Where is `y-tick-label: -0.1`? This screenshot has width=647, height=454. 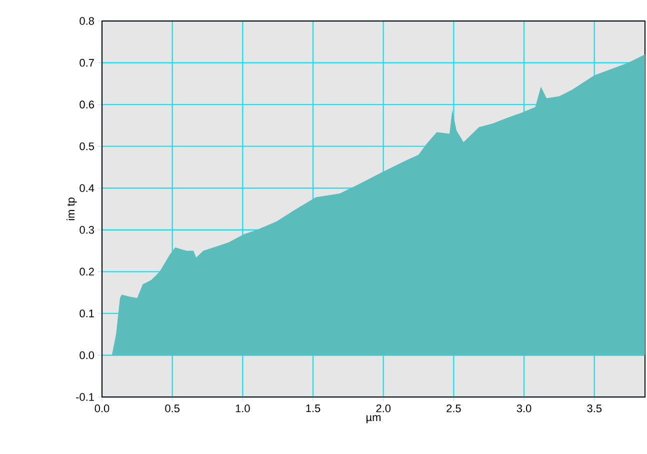 y-tick-label: -0.1 is located at coordinates (85, 397).